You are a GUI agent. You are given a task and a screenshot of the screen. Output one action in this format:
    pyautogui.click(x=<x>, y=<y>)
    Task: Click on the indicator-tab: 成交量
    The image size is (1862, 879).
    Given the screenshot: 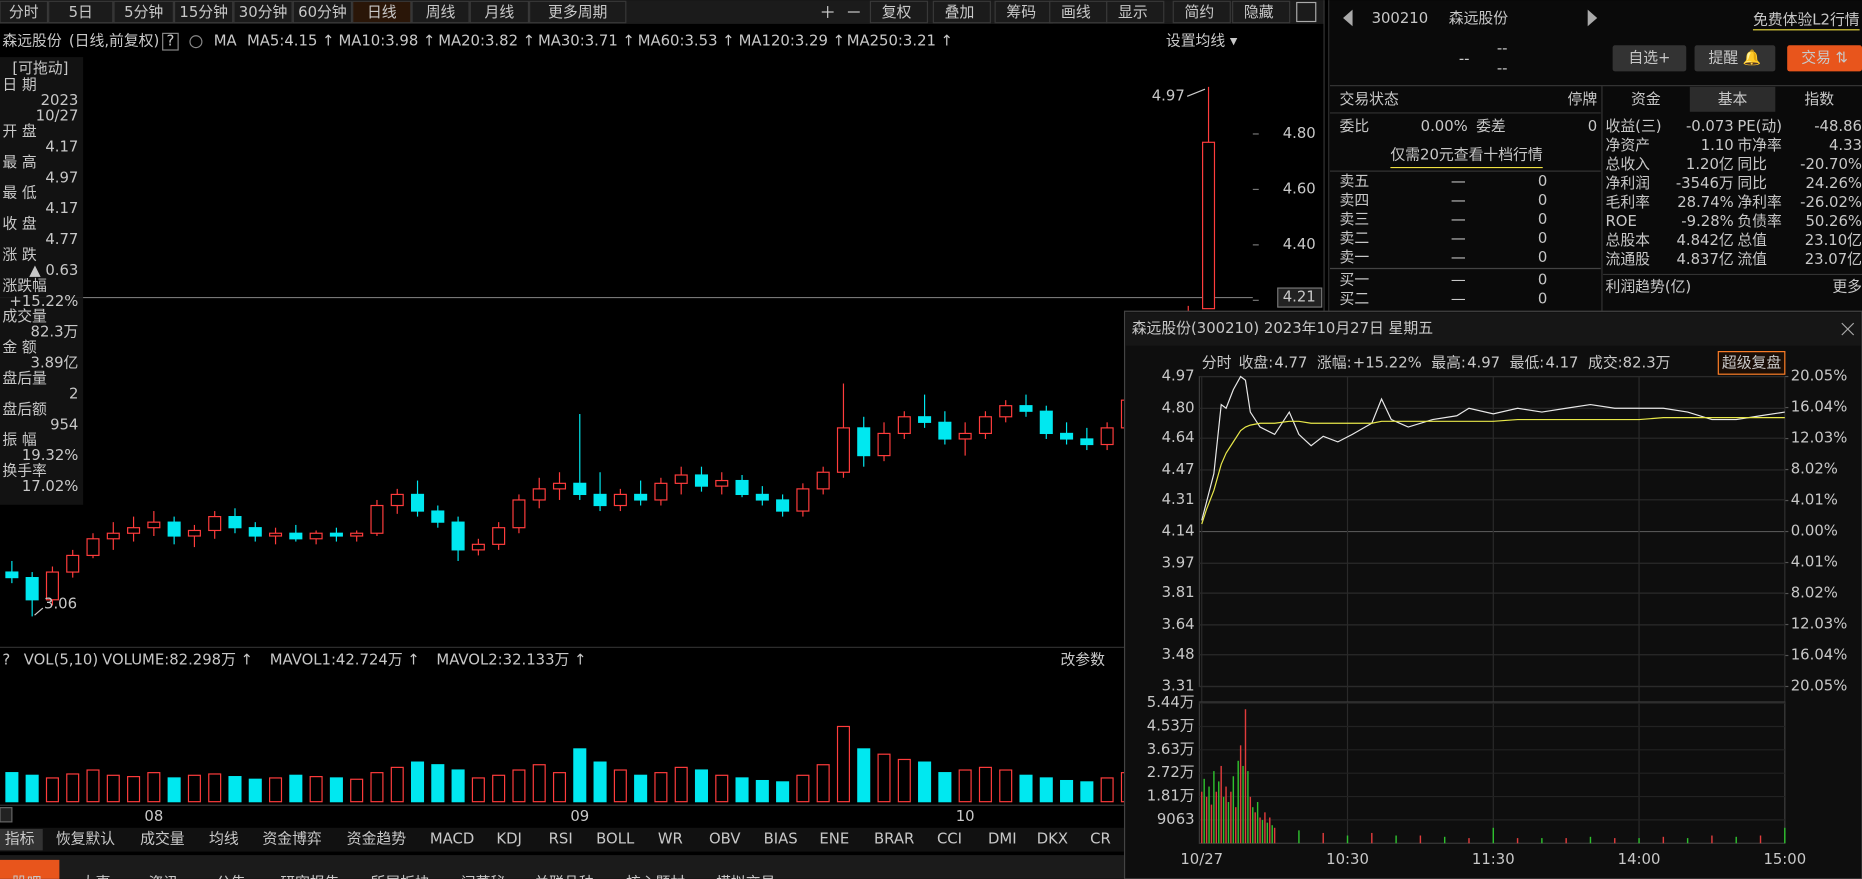 What is the action you would take?
    pyautogui.click(x=162, y=839)
    